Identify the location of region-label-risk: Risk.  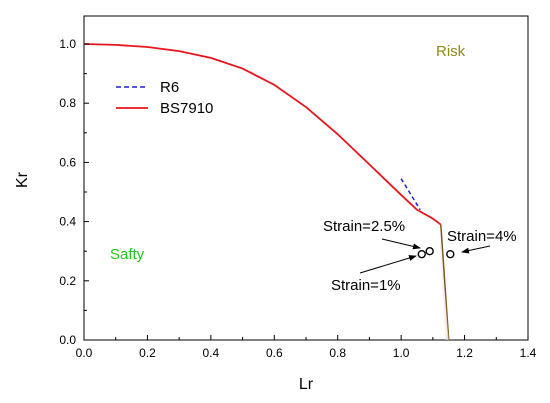
(451, 51).